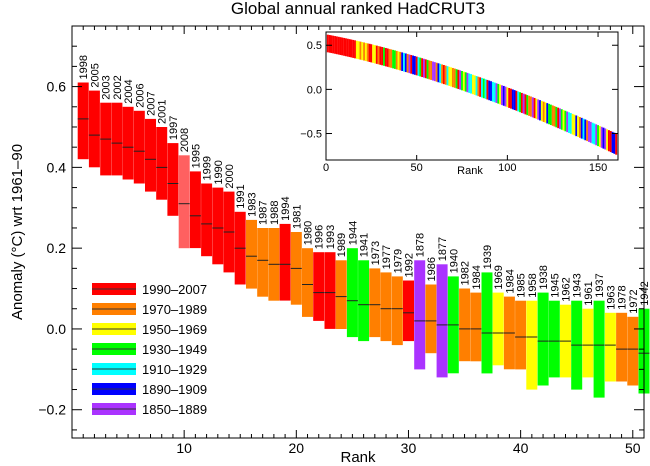  I want to click on inset-x-tick-label: 150, so click(598, 168).